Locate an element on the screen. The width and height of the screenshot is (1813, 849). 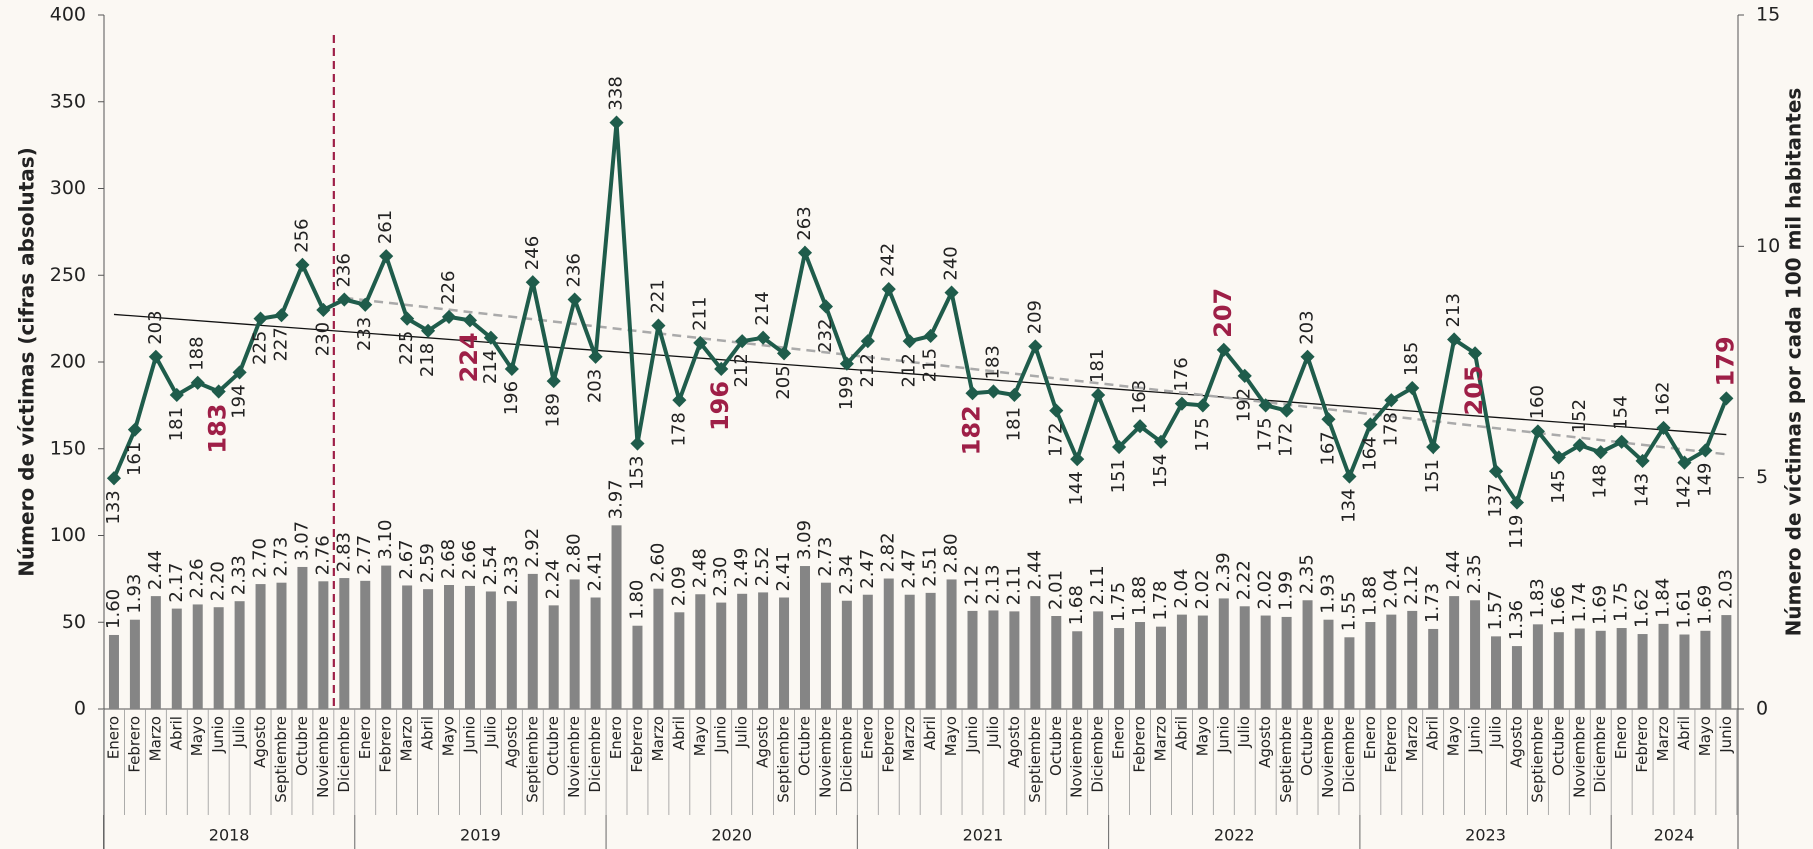
x-tick-label: Mayo is located at coordinates (1454, 736).